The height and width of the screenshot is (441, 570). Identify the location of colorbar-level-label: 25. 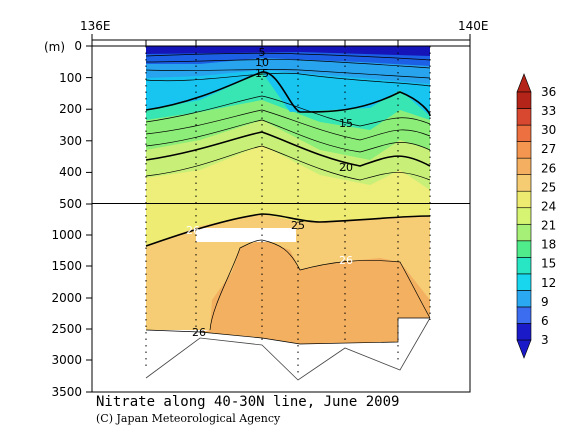
(548, 187).